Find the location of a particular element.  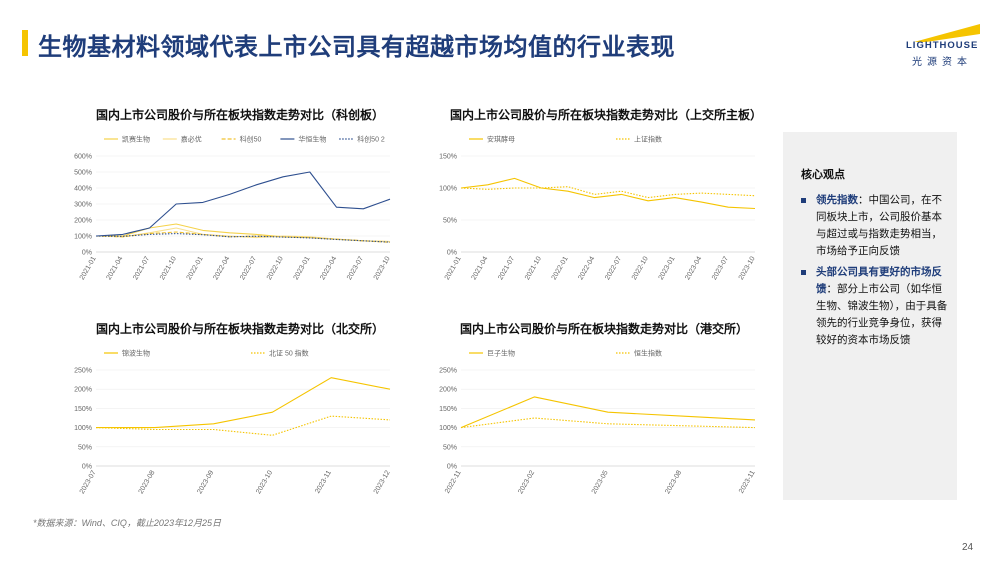

chart-title-hkex: 国内上市公司股价与所在板块指数走势对比（港交所） is located at coordinates (604, 329).